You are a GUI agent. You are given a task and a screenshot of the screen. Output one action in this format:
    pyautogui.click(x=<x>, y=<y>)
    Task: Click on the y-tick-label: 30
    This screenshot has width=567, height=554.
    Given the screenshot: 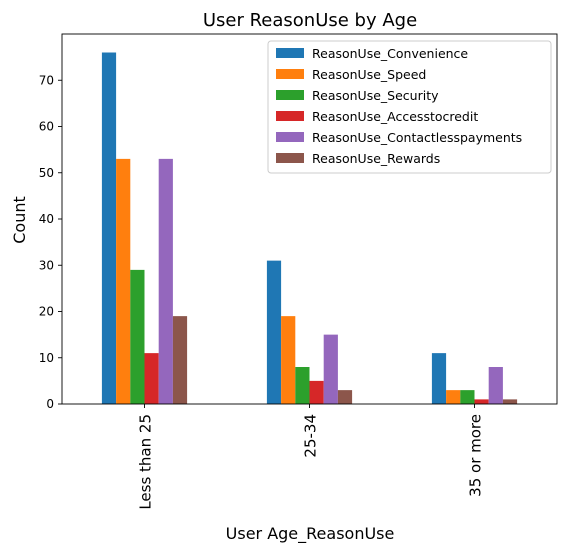 What is the action you would take?
    pyautogui.click(x=46, y=265)
    